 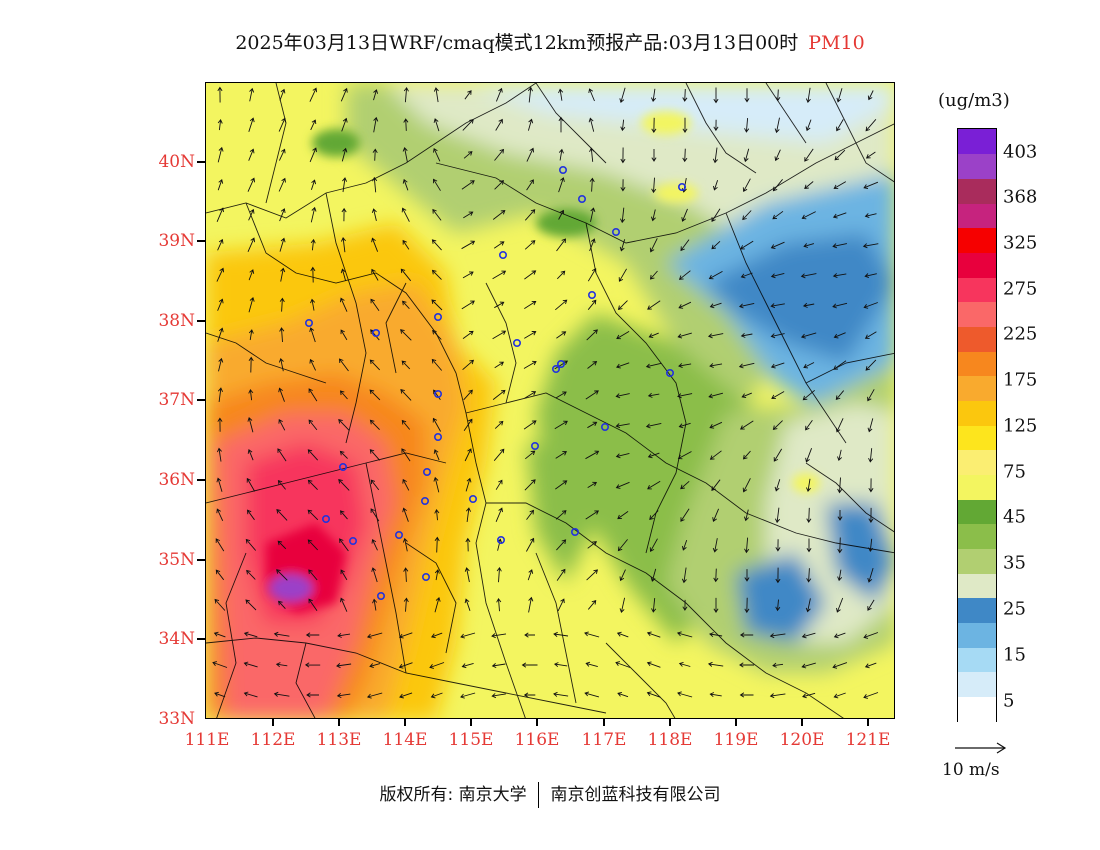 I want to click on copyright-owner-label: 版权所有:, so click(x=416, y=795).